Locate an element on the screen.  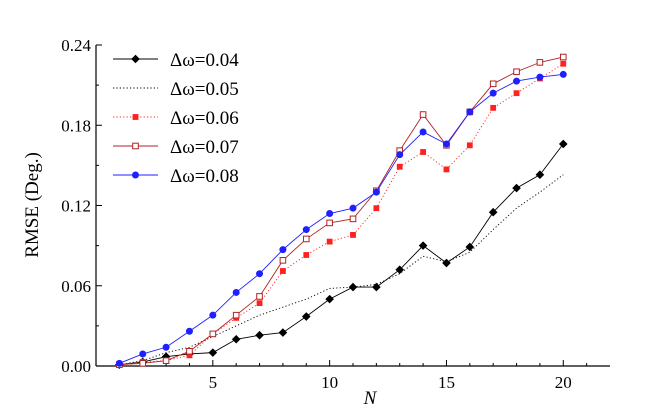
y-tick-label: 0.18 is located at coordinates (76, 125).